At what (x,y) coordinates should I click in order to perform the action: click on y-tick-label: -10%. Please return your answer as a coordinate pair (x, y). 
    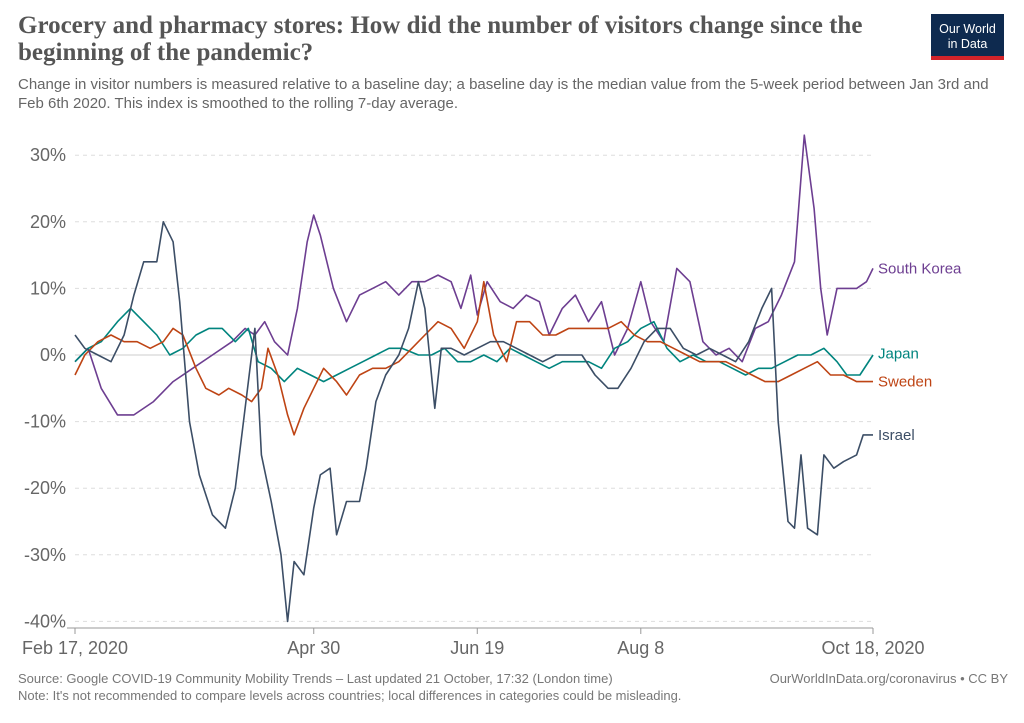
    Looking at the image, I should click on (45, 422).